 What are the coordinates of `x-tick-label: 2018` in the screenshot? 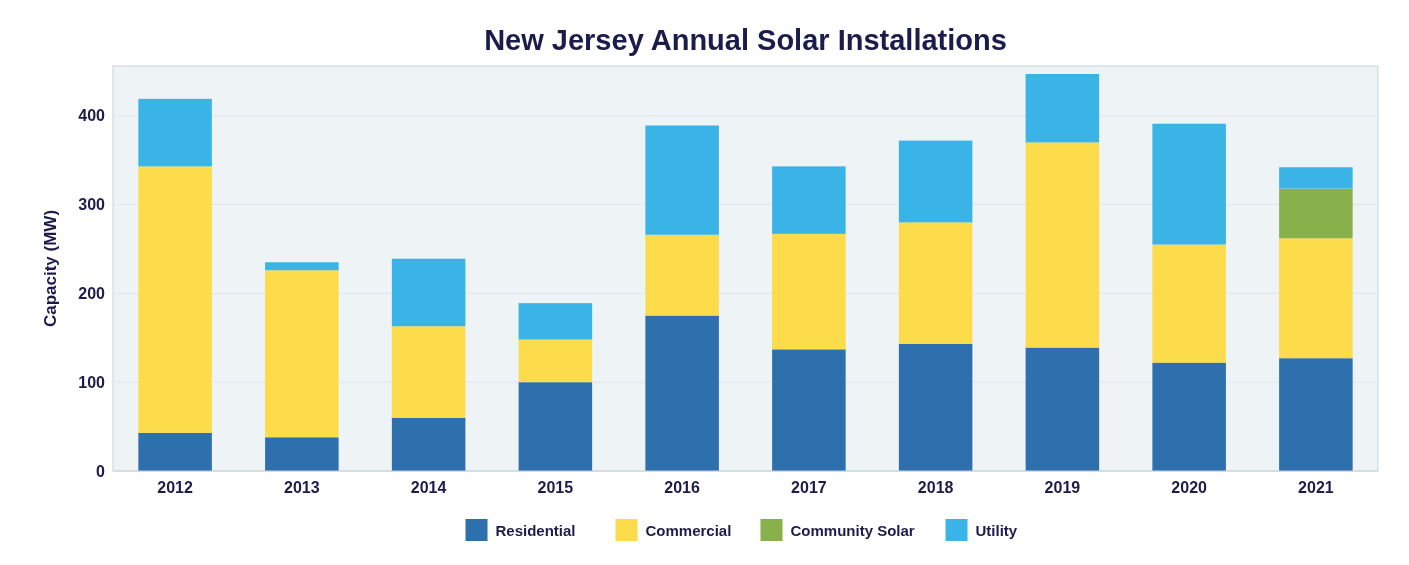 It's located at (935, 487).